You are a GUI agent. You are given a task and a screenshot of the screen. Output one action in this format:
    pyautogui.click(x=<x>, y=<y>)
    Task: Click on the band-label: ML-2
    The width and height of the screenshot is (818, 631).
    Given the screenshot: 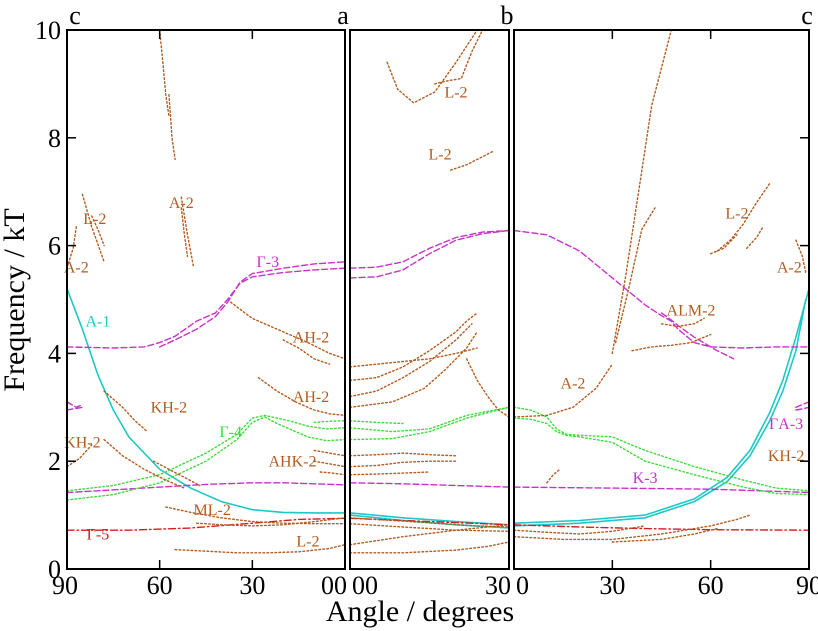 What is the action you would take?
    pyautogui.click(x=212, y=510)
    